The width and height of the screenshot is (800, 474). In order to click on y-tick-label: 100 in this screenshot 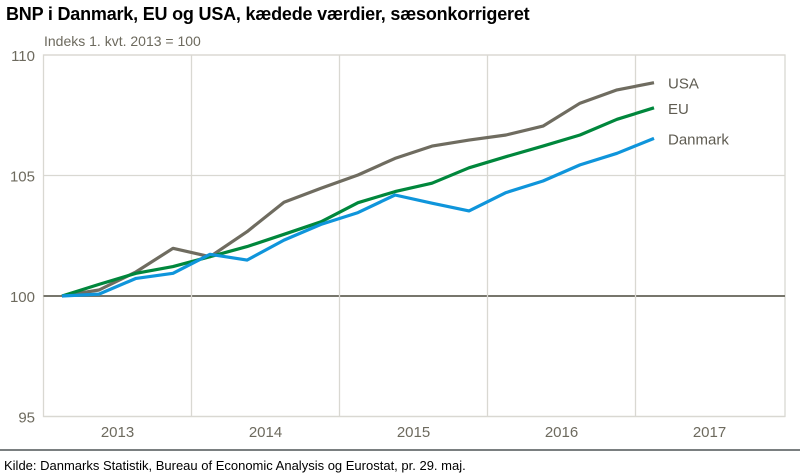, I will do `click(22, 297)`.